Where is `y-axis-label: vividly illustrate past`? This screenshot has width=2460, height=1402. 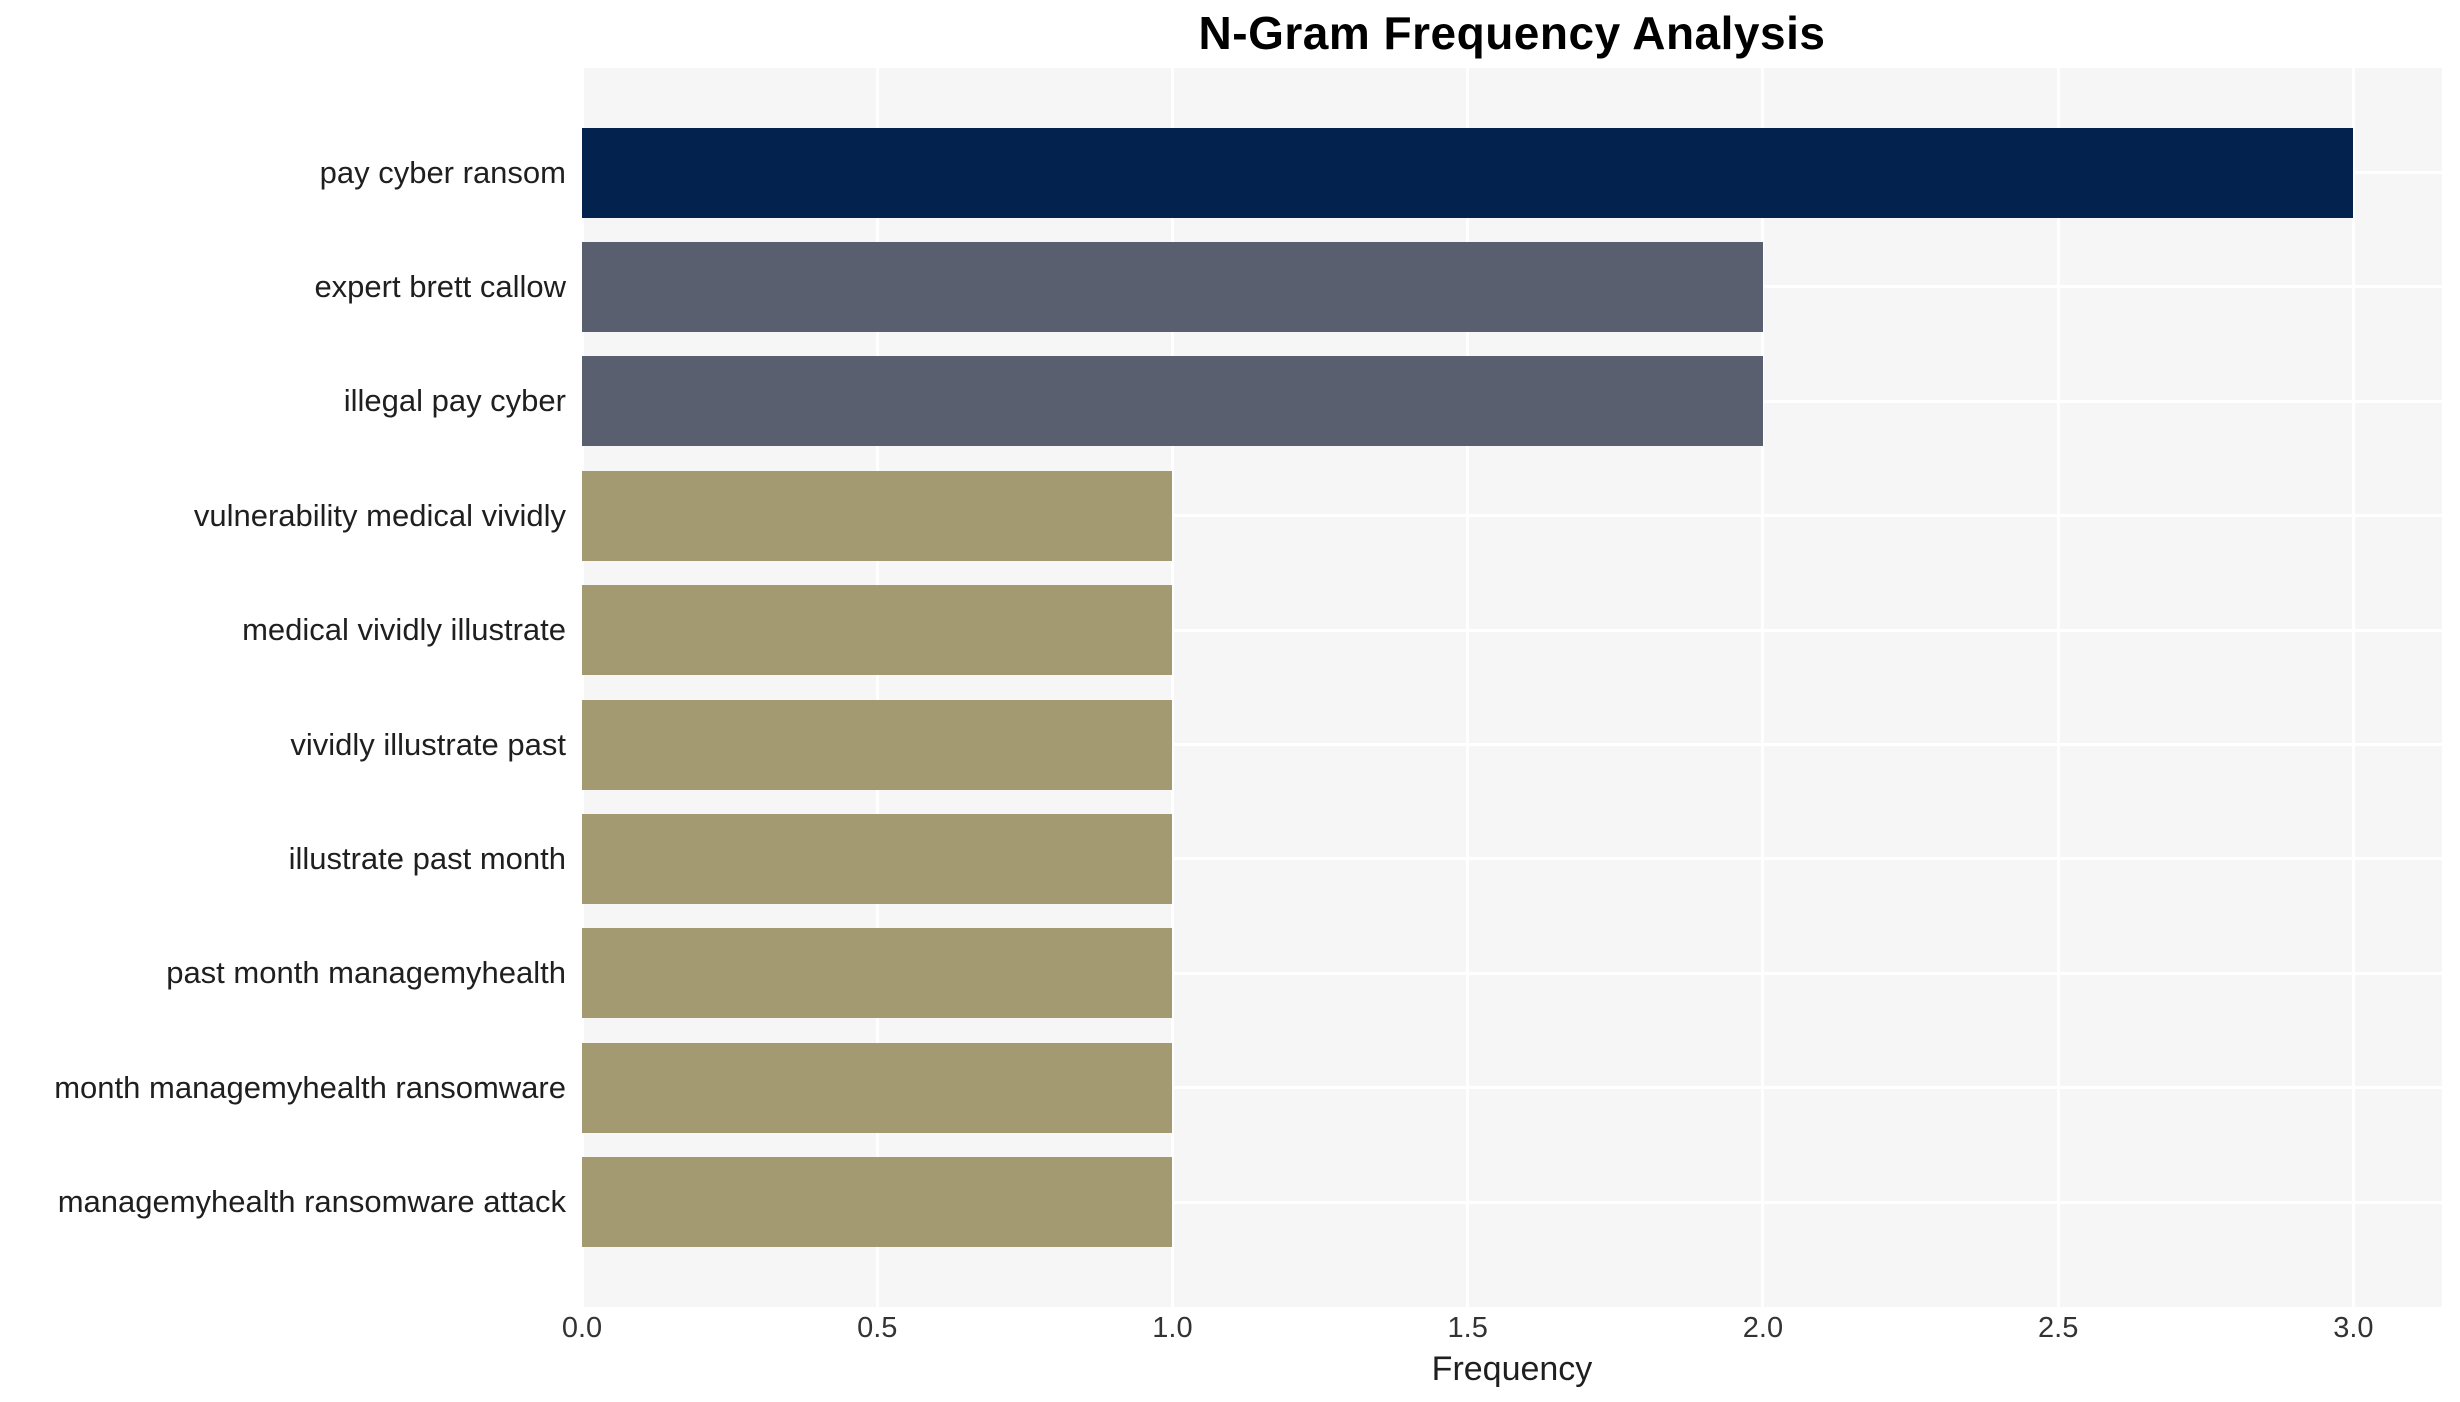 y-axis-label: vividly illustrate past is located at coordinates (428, 744).